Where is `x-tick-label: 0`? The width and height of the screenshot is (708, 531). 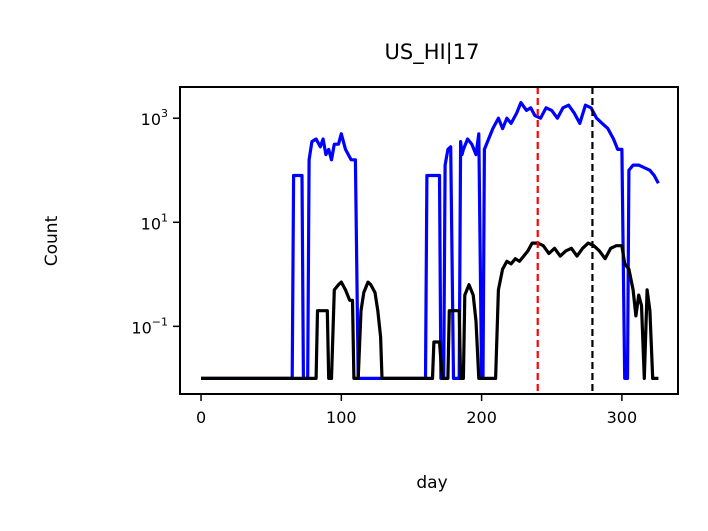 x-tick-label: 0 is located at coordinates (201, 417).